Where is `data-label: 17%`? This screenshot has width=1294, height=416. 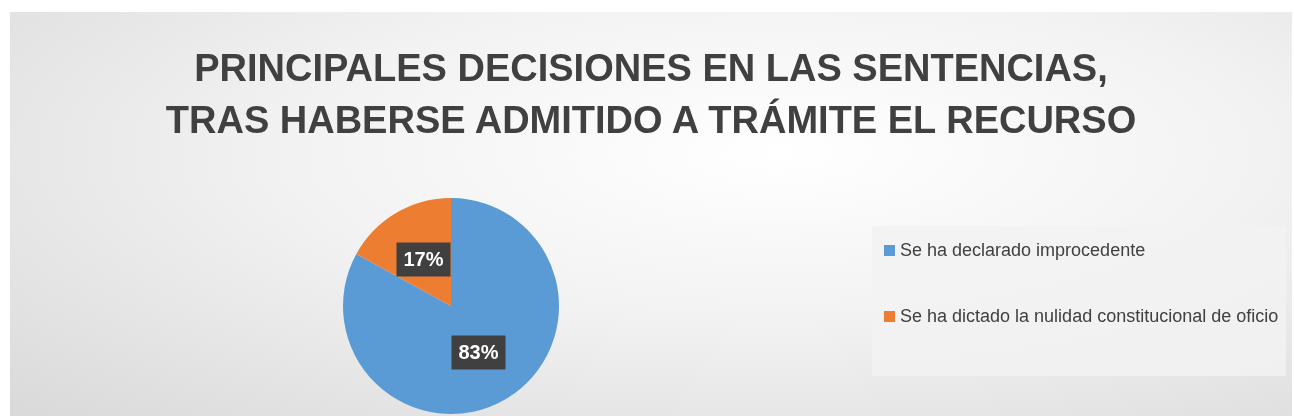
data-label: 17% is located at coordinates (423, 259).